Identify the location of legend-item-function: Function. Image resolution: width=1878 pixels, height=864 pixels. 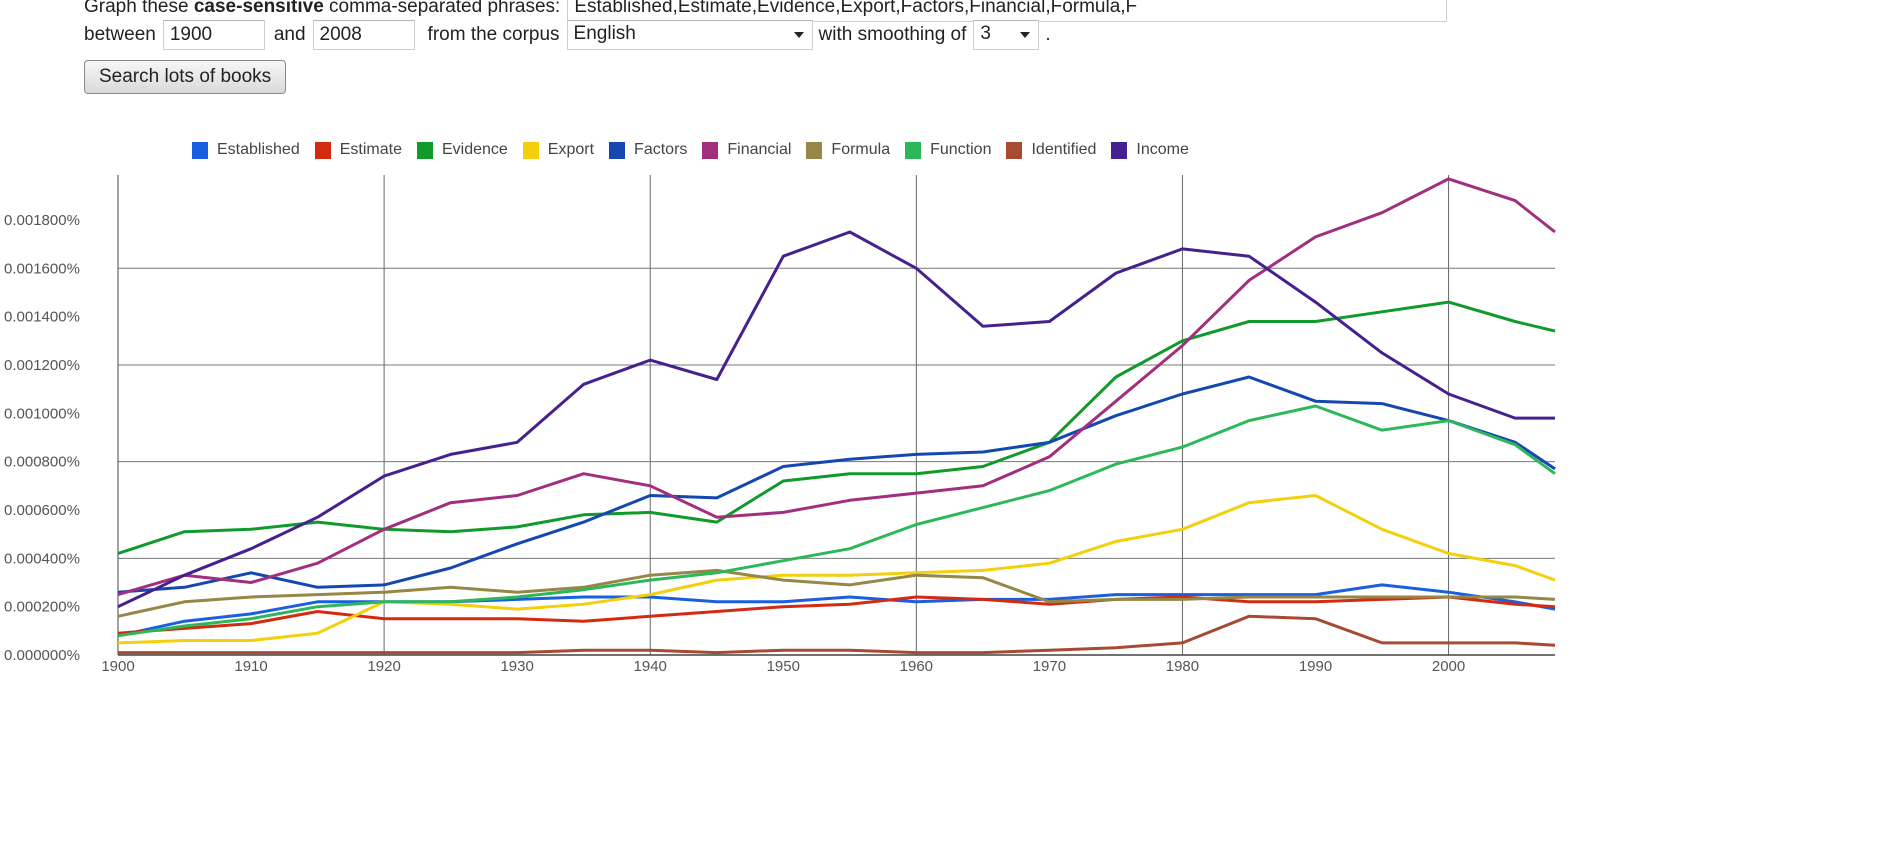
(948, 150).